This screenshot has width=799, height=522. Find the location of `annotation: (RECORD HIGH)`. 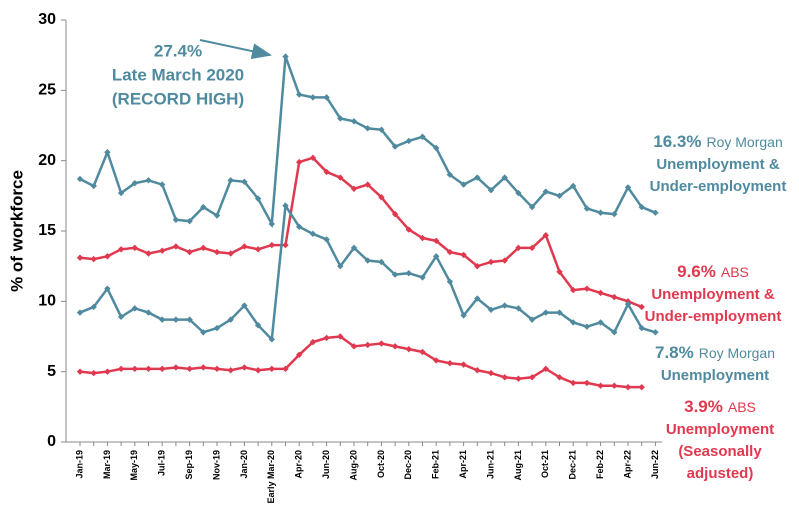

annotation: (RECORD HIGH) is located at coordinates (178, 98).